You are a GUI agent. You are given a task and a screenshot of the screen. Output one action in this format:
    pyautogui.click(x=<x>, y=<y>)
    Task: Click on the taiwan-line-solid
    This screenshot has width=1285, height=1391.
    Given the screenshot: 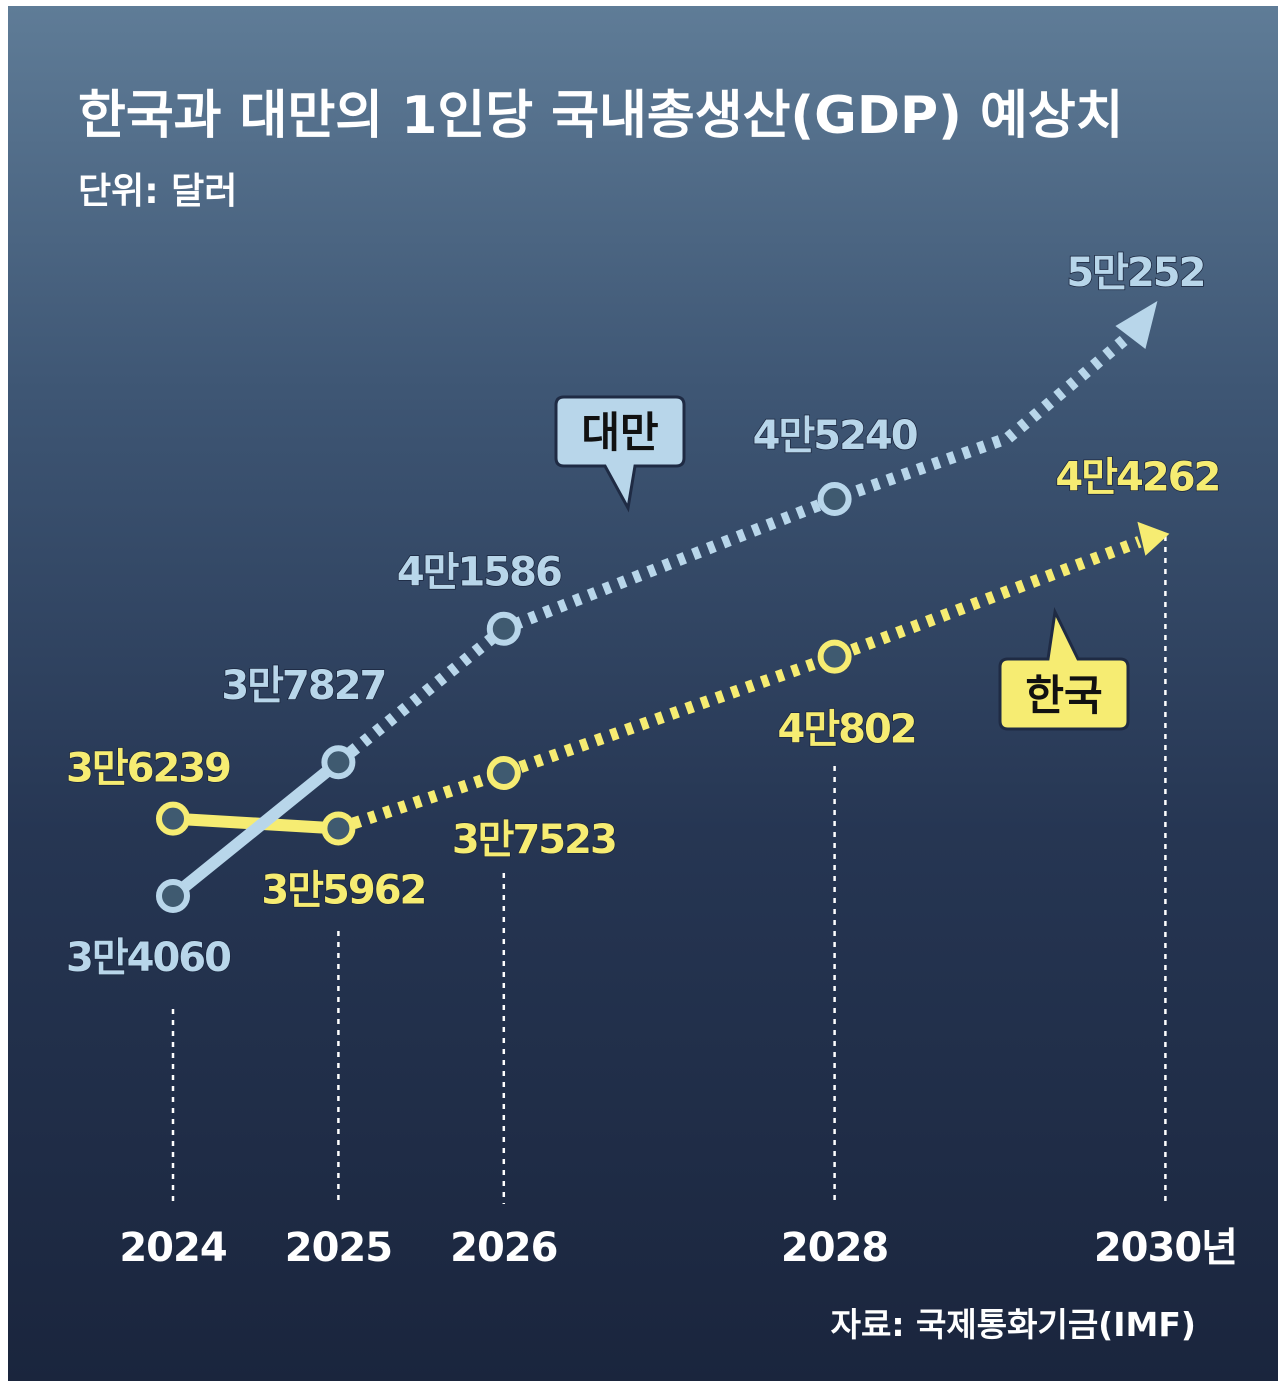 What is the action you would take?
    pyautogui.click(x=256, y=829)
    